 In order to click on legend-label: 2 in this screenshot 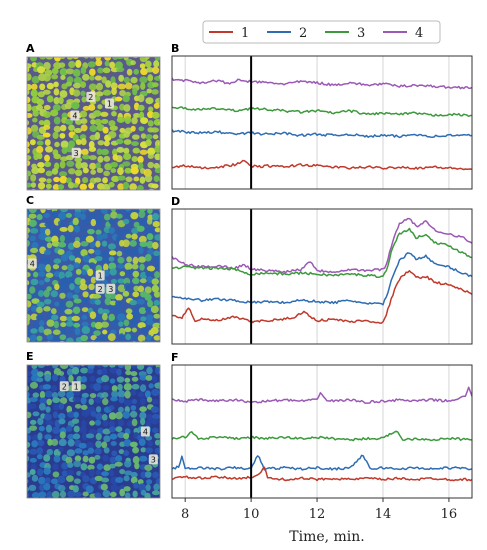, I will do `click(303, 33)`.